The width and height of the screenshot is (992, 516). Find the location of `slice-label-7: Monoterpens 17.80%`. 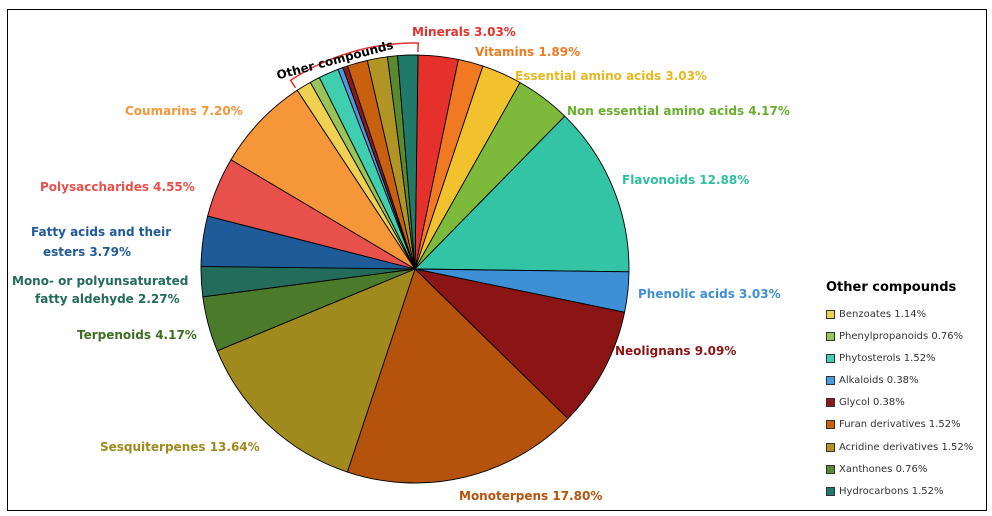

slice-label-7: Monoterpens 17.80% is located at coordinates (530, 496).